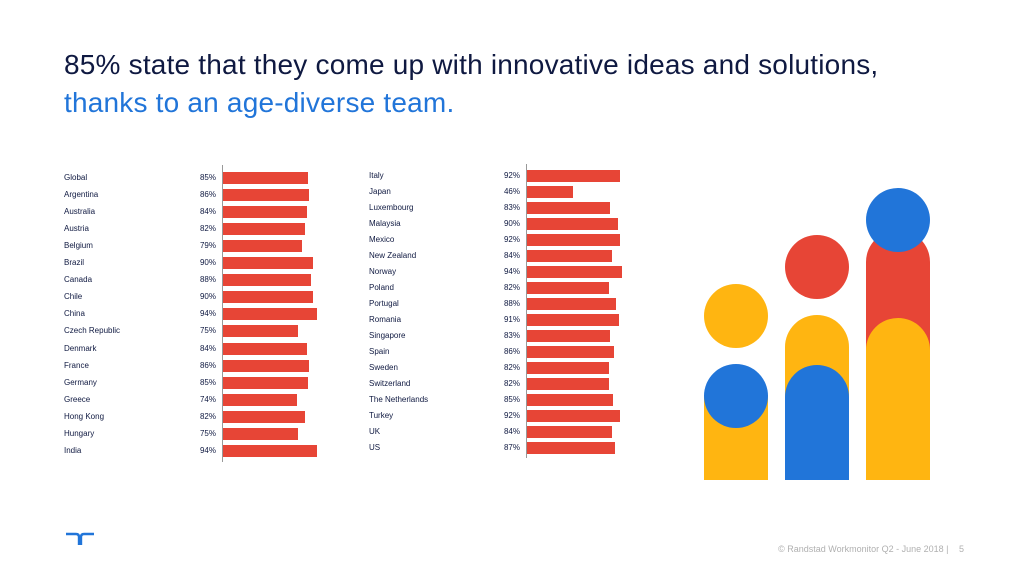  Describe the element at coordinates (207, 399) in the screenshot. I see `bar-value-label: 74%` at that location.